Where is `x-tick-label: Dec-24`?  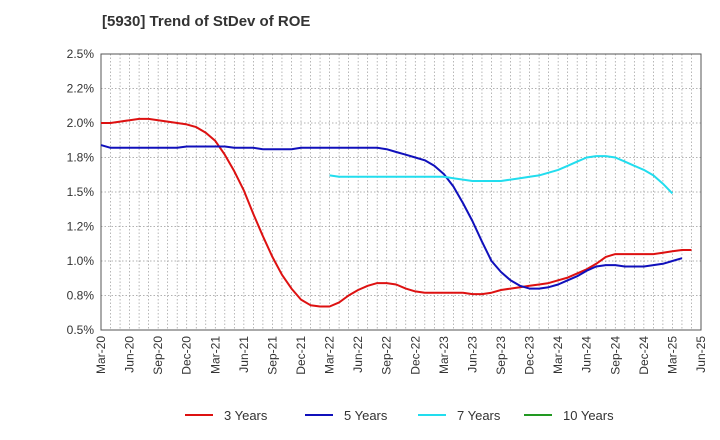
x-tick-label: Dec-24 is located at coordinates (644, 355).